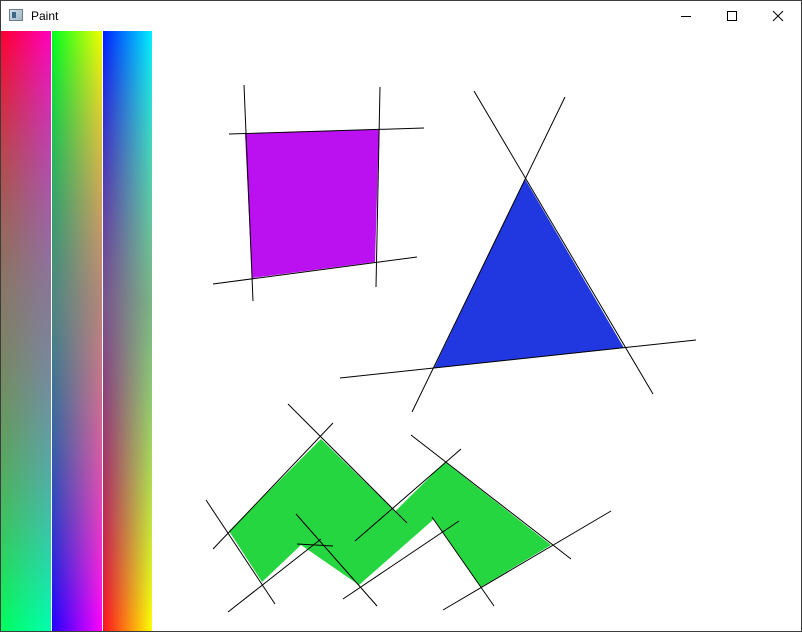  What do you see at coordinates (401, 16) in the screenshot?
I see `title-bar: Paint` at bounding box center [401, 16].